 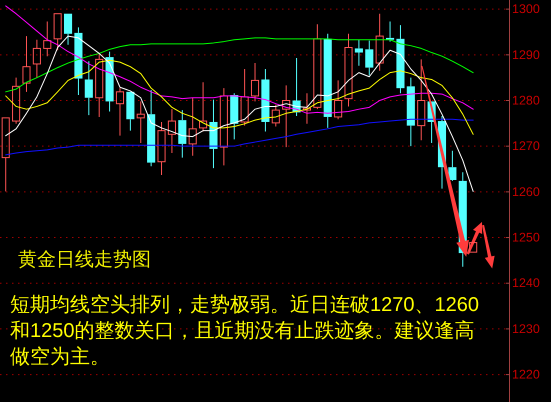 What do you see at coordinates (526, 237) in the screenshot?
I see `y-tick-label: 1250` at bounding box center [526, 237].